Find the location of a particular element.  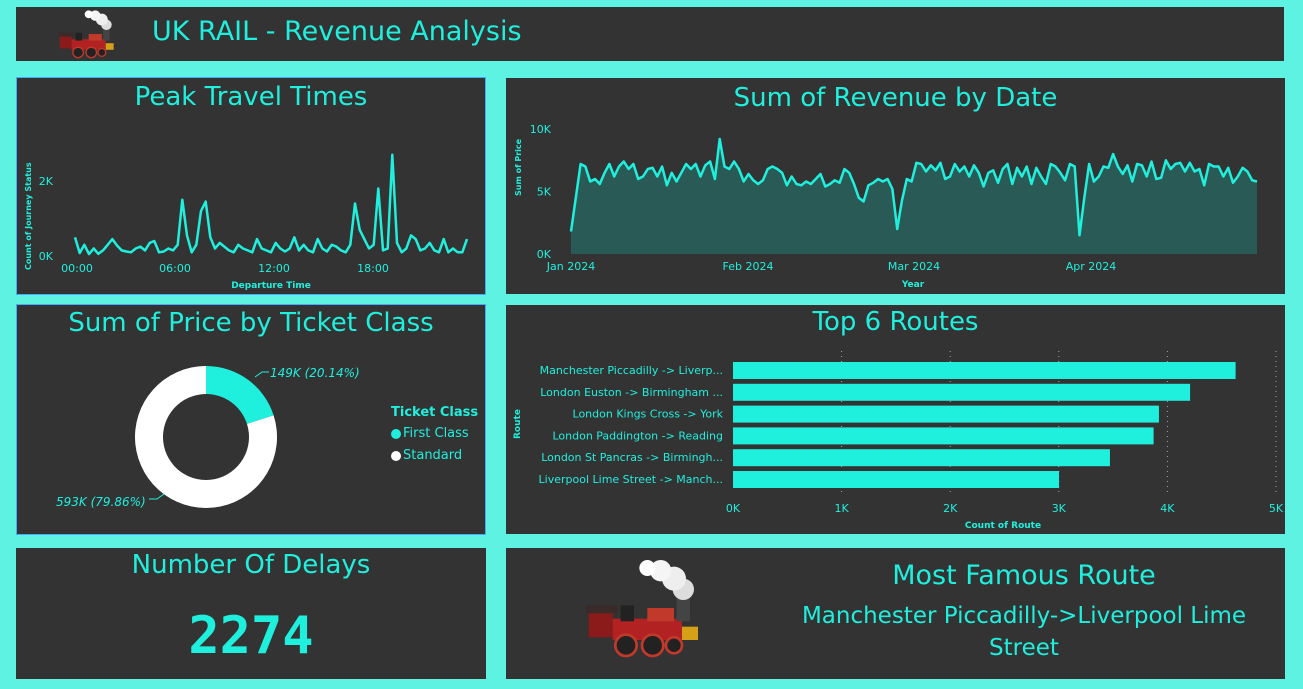

routes-xlabel: Count of Route is located at coordinates (1003, 526).